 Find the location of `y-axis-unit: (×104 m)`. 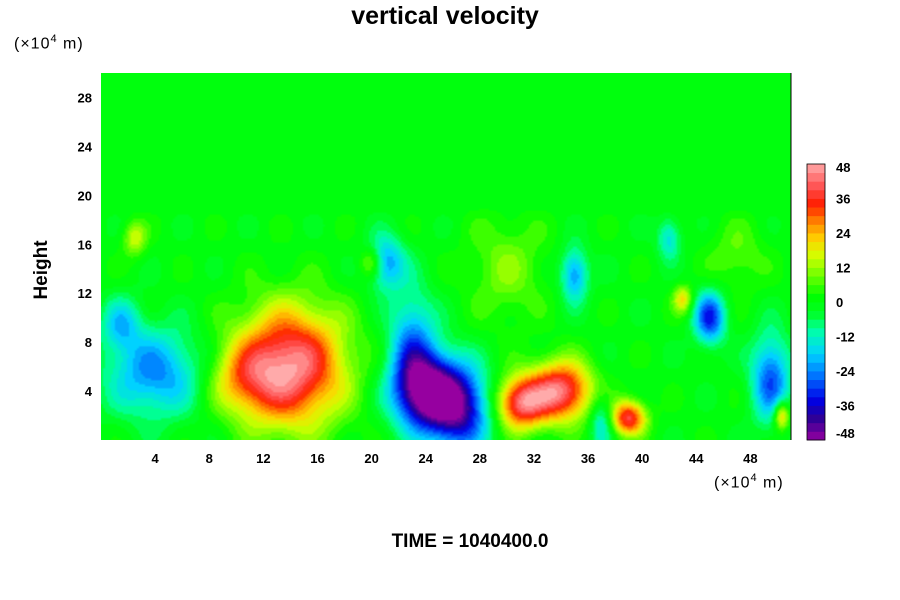

y-axis-unit: (×104 m) is located at coordinates (49, 43).